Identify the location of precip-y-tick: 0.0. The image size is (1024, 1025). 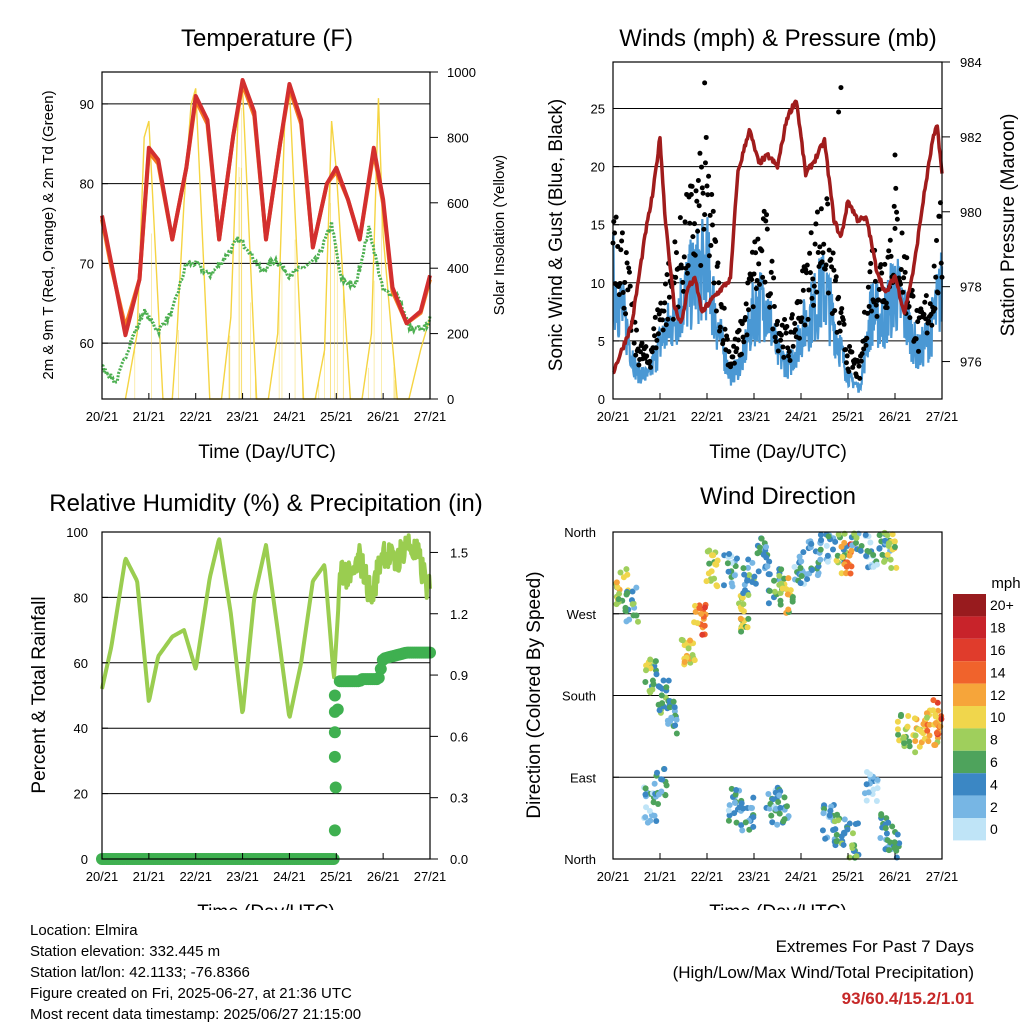
(459, 859).